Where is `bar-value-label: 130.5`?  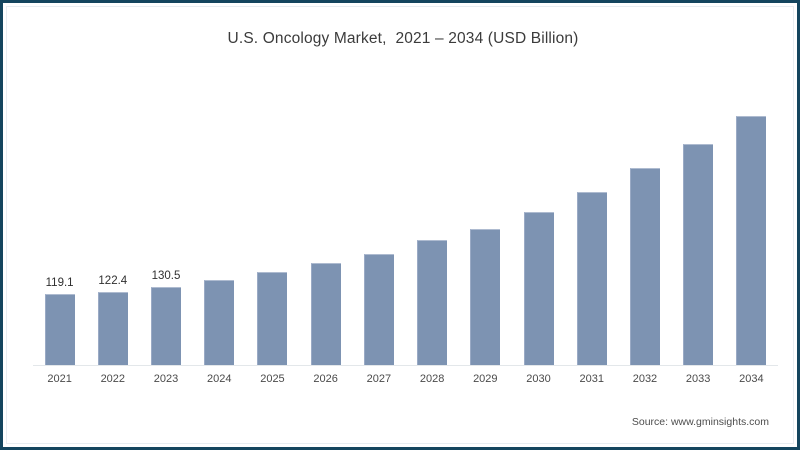
bar-value-label: 130.5 is located at coordinates (166, 276).